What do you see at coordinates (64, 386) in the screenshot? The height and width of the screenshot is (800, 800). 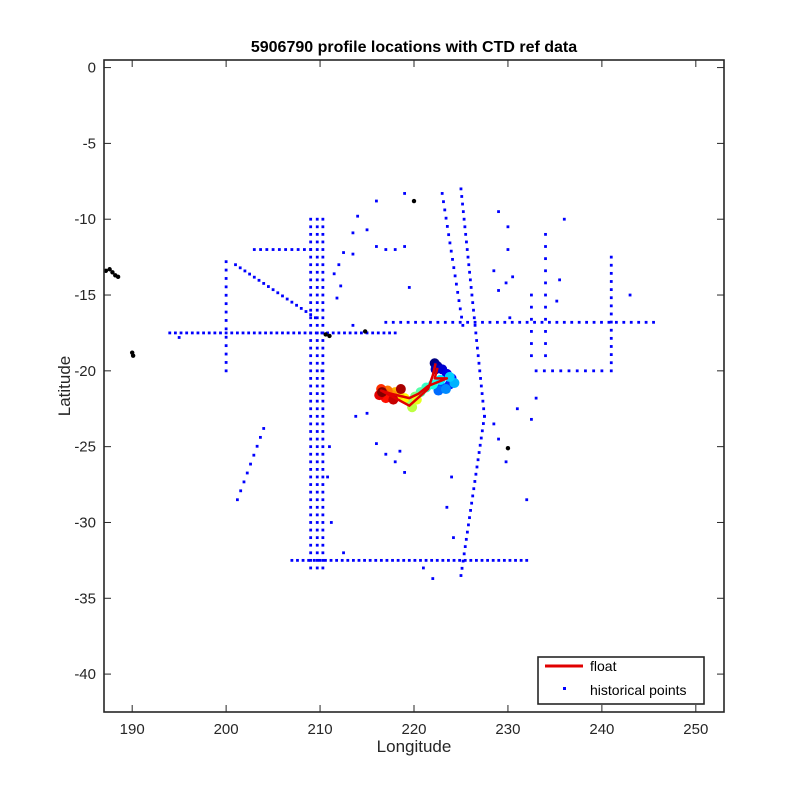 I see `y-axis-title: Latitude` at bounding box center [64, 386].